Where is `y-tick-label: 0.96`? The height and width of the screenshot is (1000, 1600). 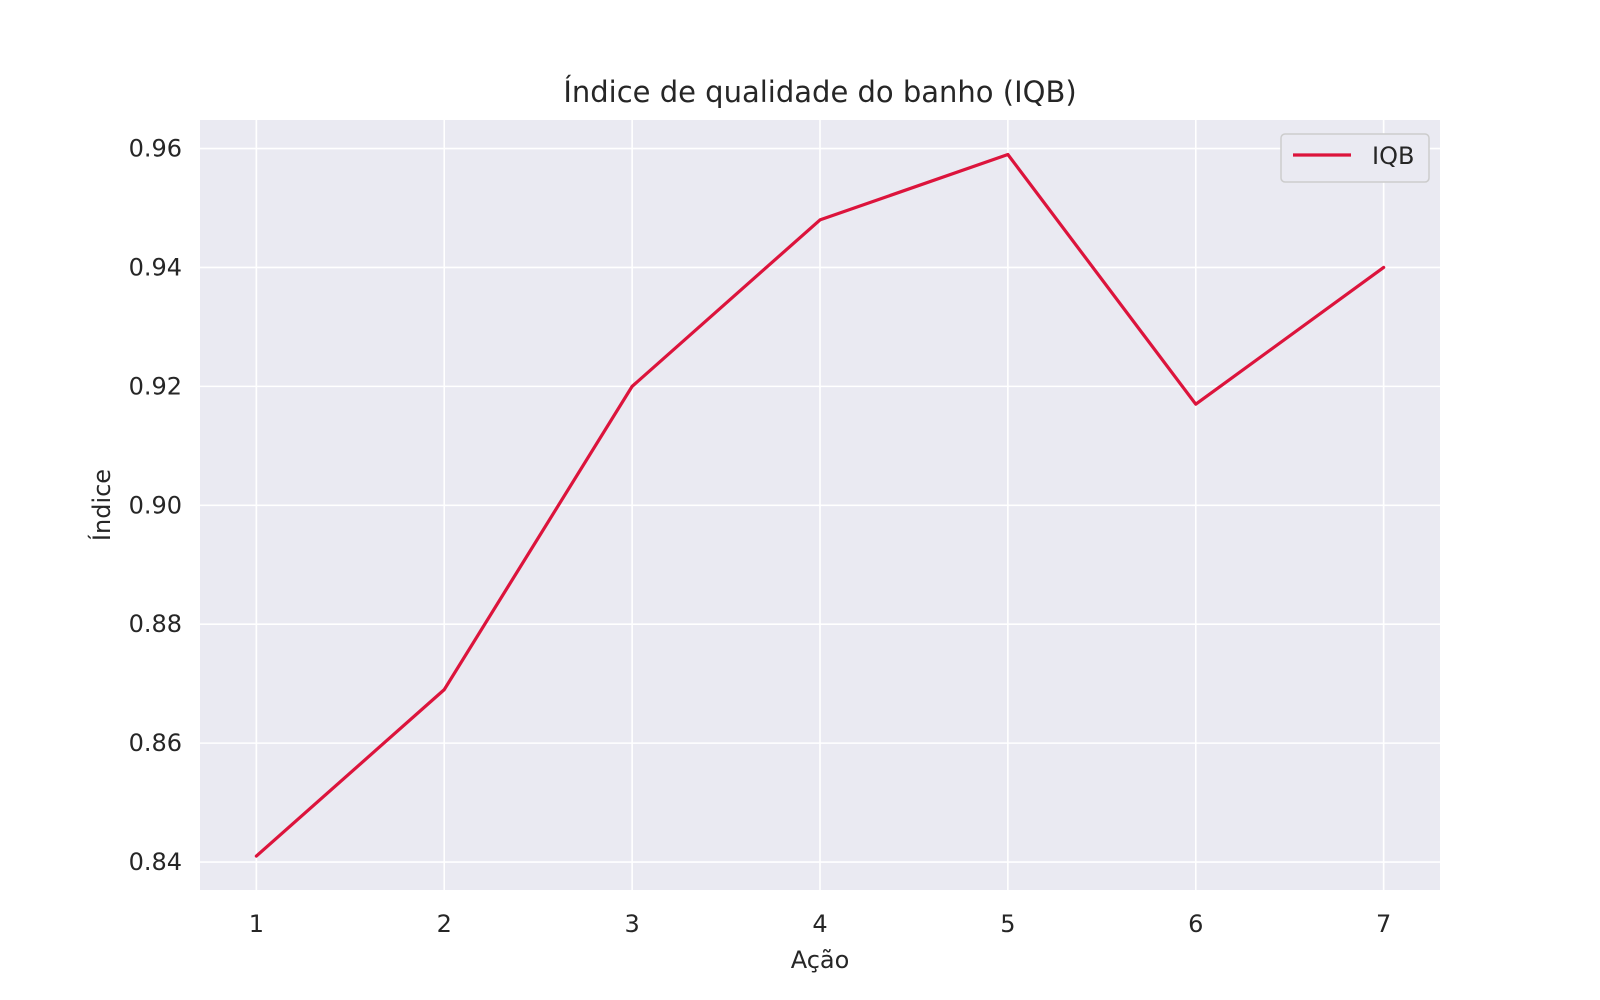
y-tick-label: 0.96 is located at coordinates (155, 149).